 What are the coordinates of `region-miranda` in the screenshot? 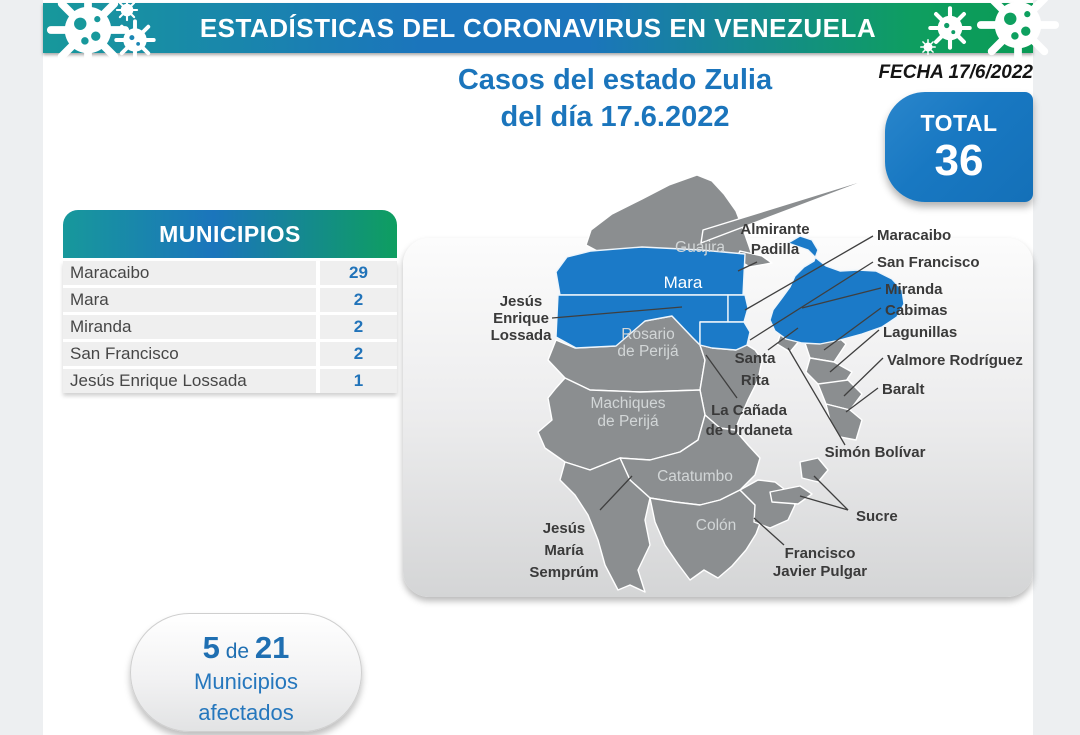 It's located at (837, 290).